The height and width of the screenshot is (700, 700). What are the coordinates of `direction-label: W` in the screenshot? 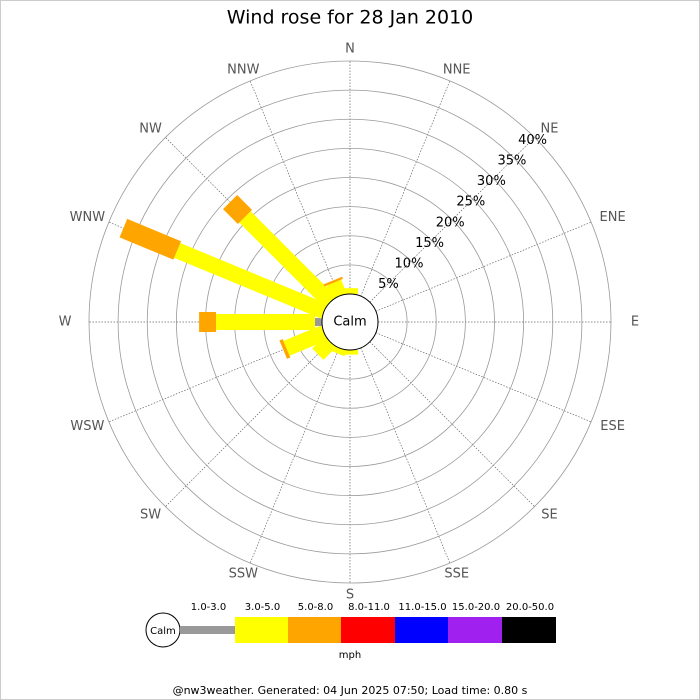 It's located at (65, 322).